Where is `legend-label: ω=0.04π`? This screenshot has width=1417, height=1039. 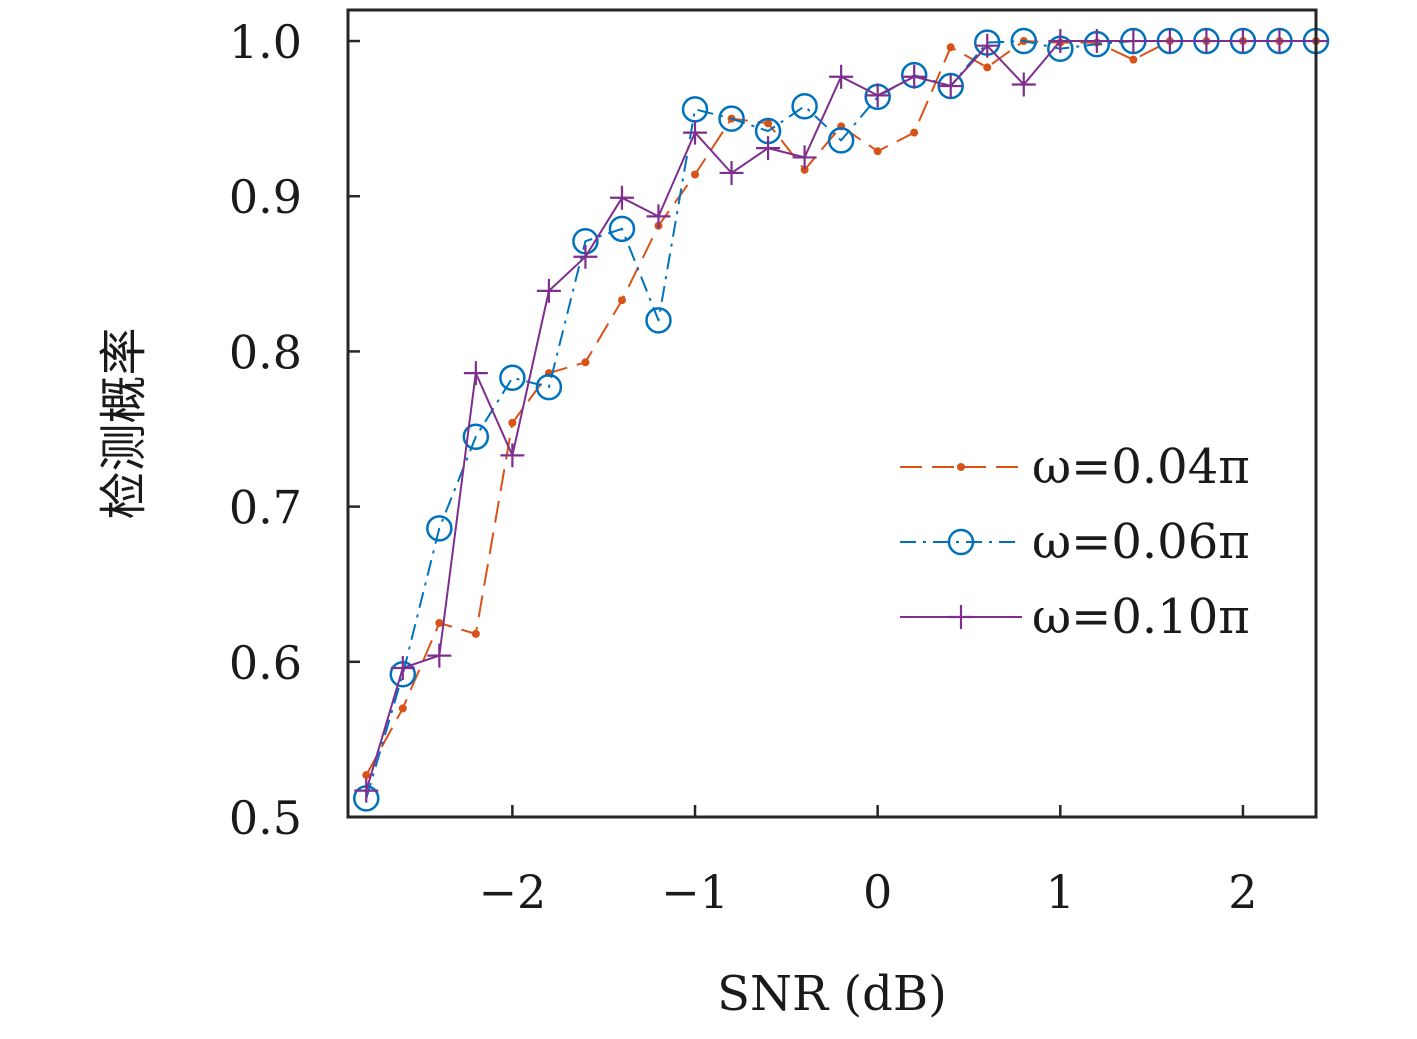 legend-label: ω=0.04π is located at coordinates (1141, 467).